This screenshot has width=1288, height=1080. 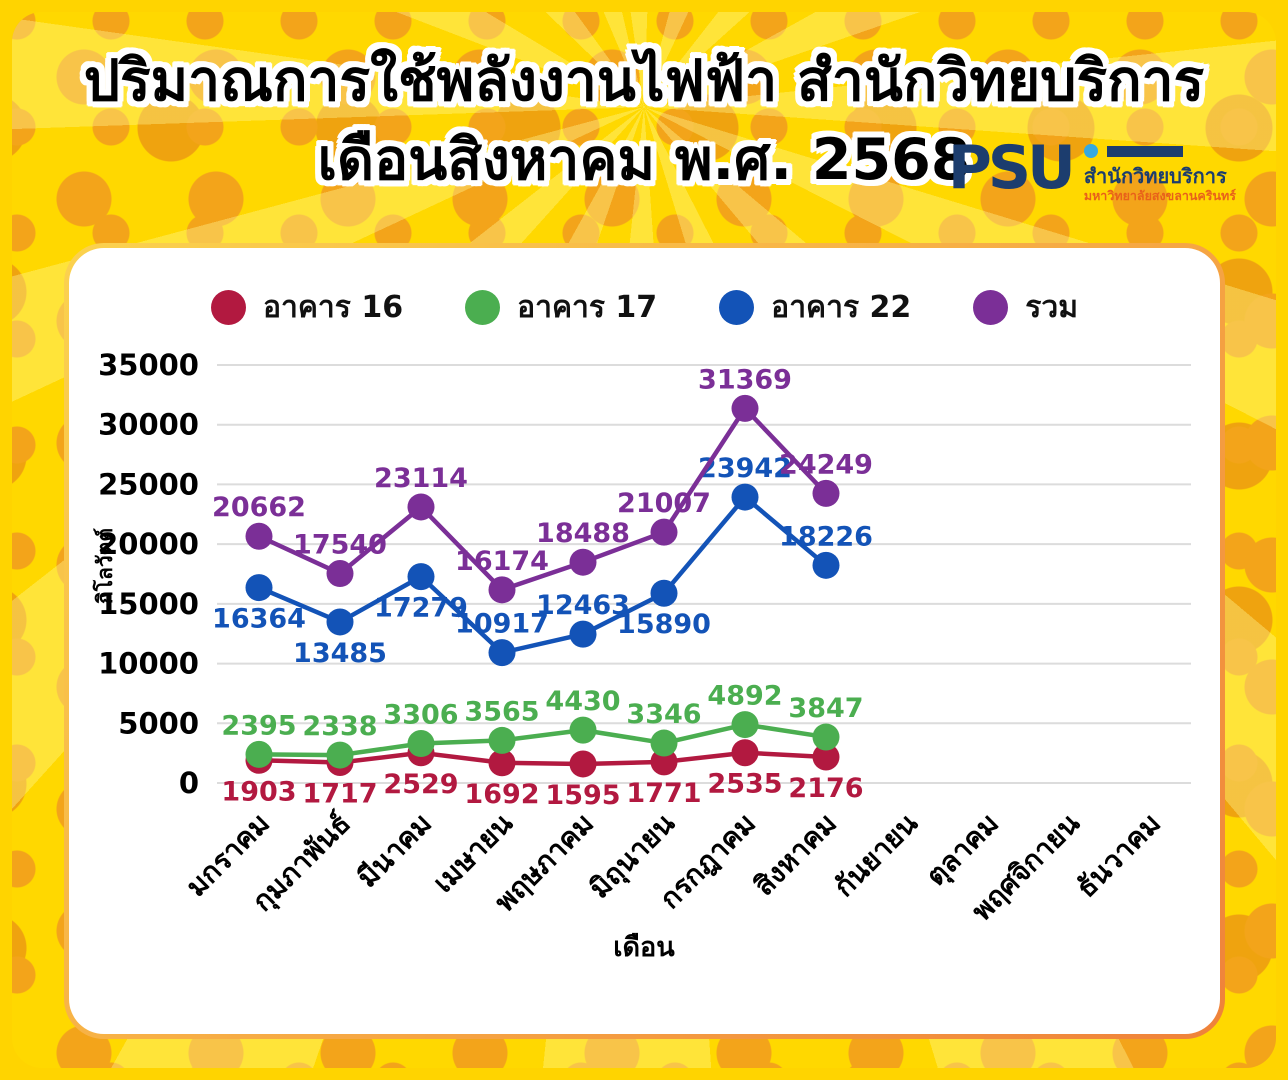 What do you see at coordinates (394, 850) in the screenshot?
I see `x-tick-label: มีนาคม` at bounding box center [394, 850].